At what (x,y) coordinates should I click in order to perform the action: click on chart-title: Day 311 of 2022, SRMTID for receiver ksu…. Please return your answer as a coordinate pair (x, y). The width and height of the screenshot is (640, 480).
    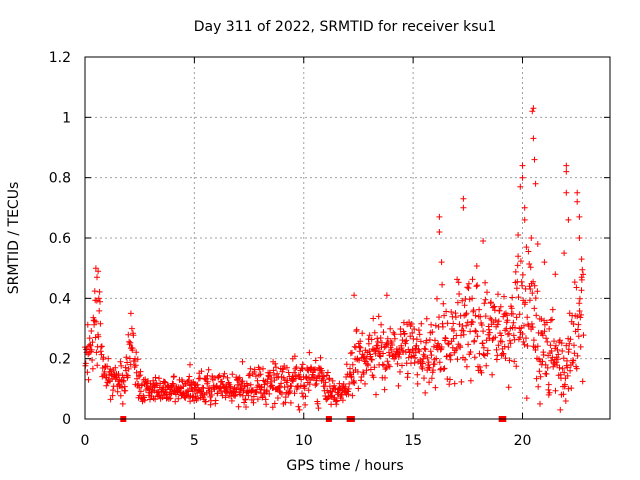
    Looking at the image, I should click on (345, 27).